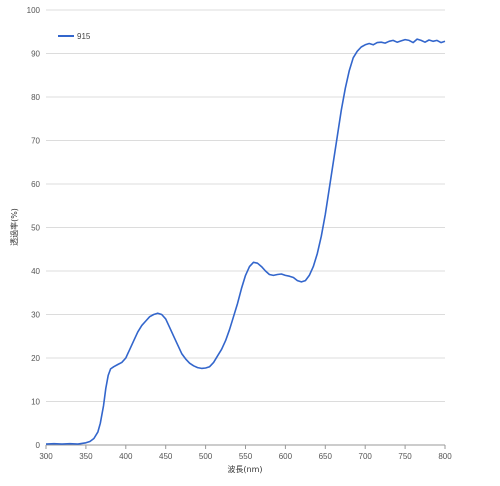  Describe the element at coordinates (14, 227) in the screenshot. I see `y-axis-title: 透過率(%)` at that location.